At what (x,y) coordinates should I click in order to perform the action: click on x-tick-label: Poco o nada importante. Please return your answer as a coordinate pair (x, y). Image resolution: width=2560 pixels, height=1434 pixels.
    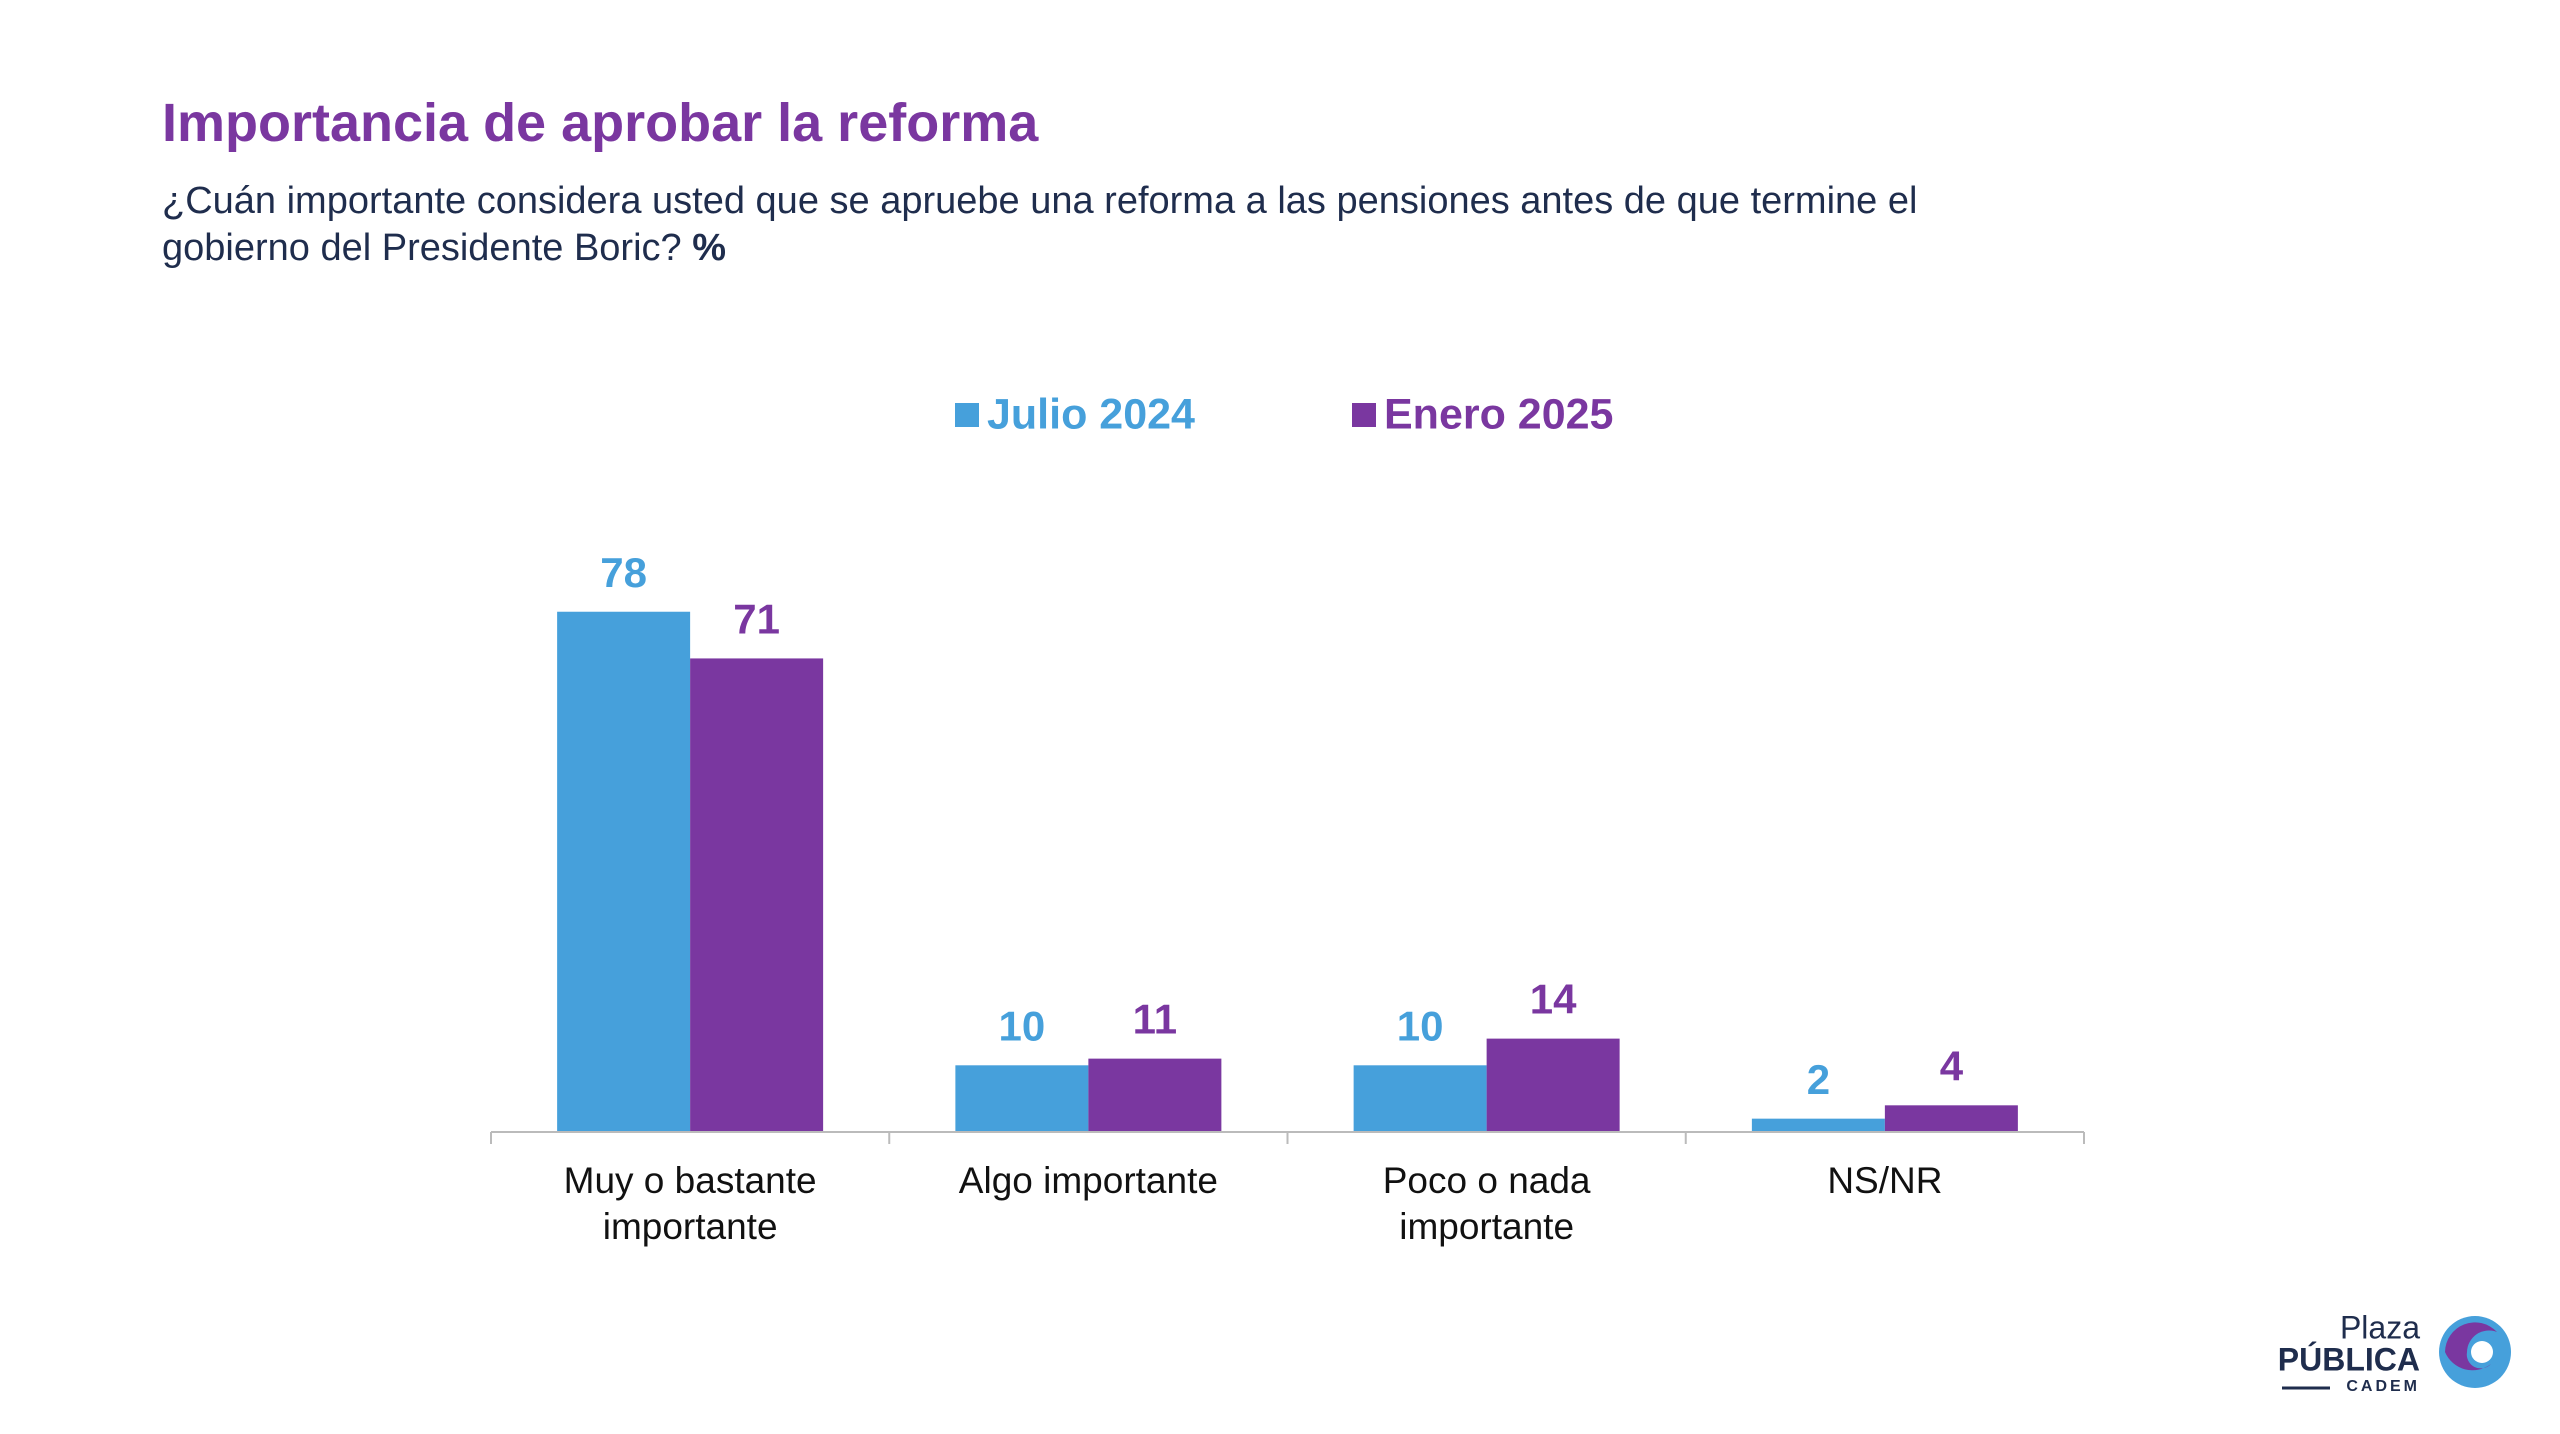
    Looking at the image, I should click on (1486, 1203).